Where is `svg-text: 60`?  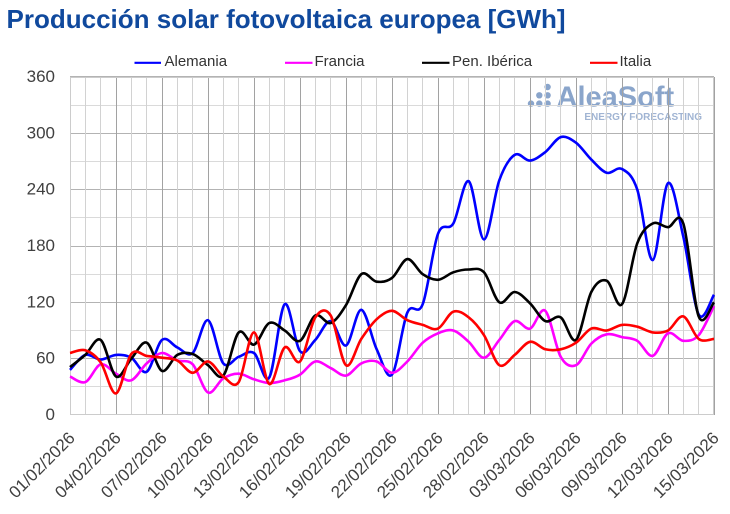
svg-text: 60 is located at coordinates (45, 358).